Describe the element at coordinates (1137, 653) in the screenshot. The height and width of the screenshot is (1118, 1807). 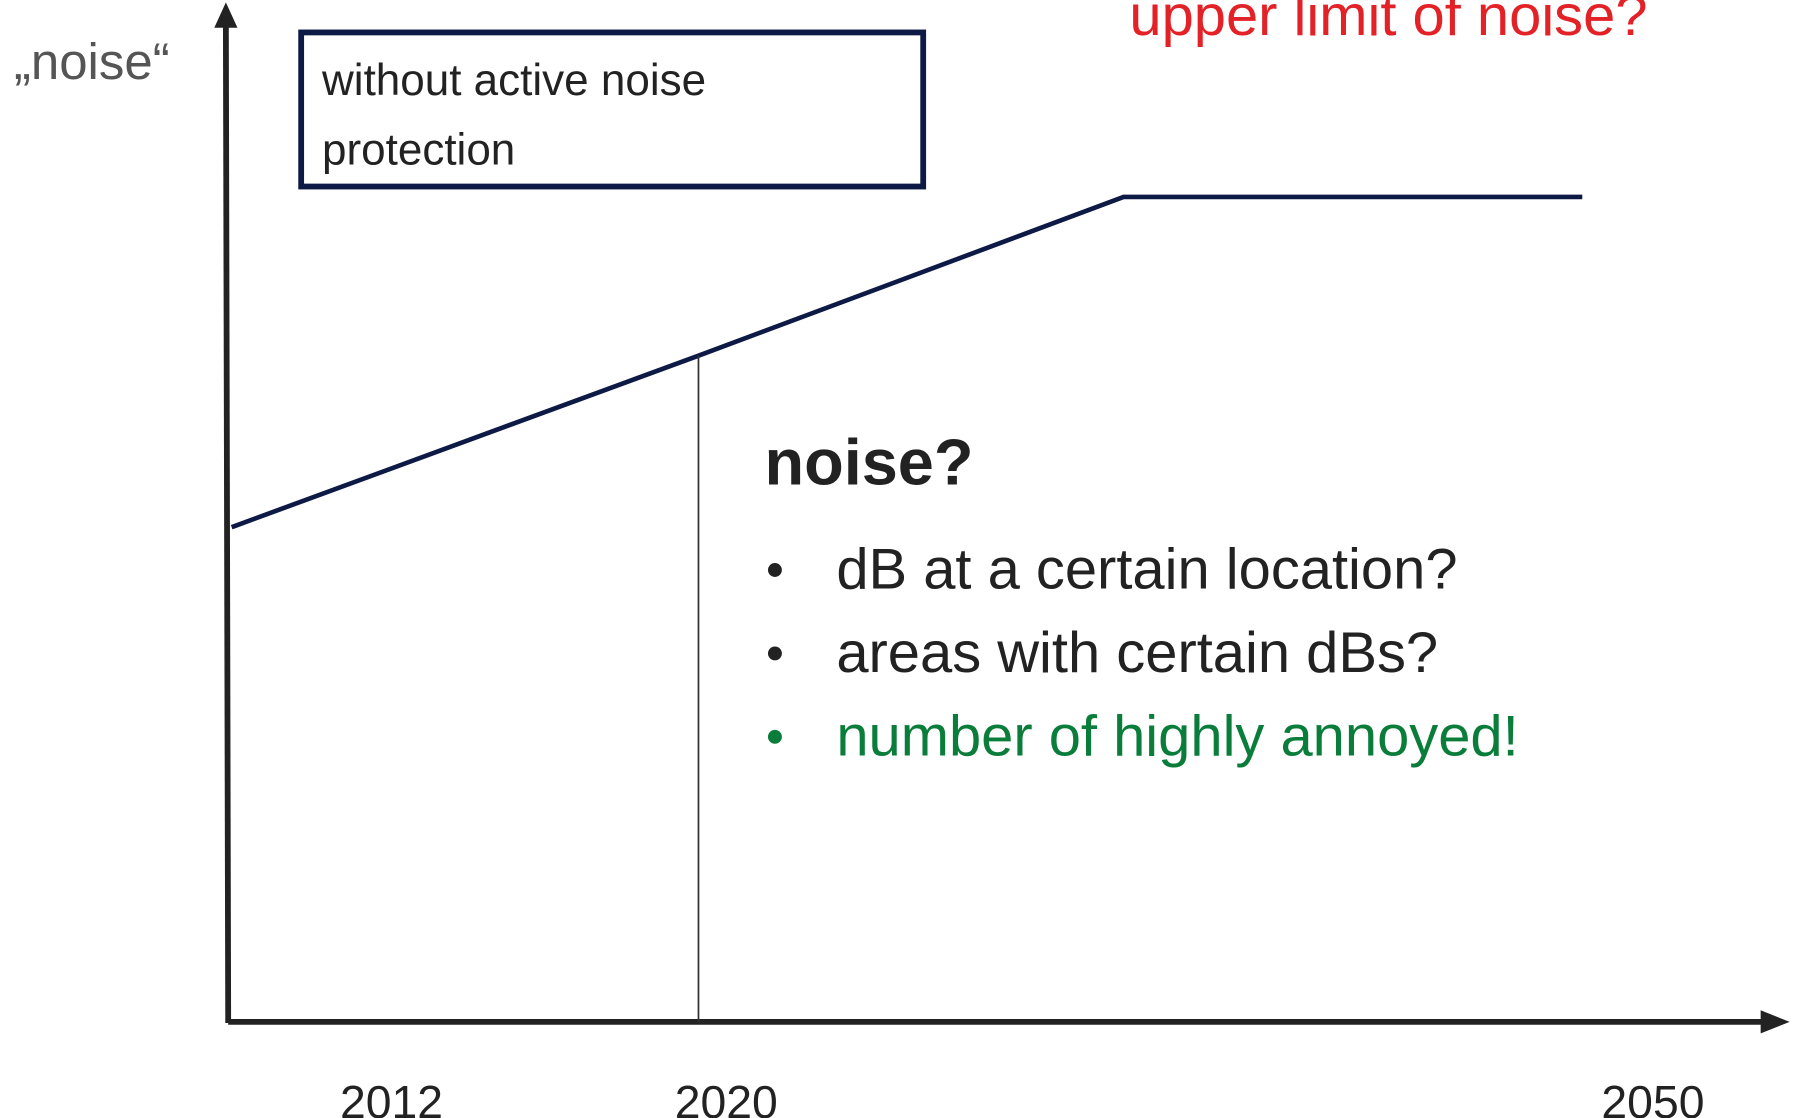
I see `bullet-text: areas with certain dBs?` at that location.